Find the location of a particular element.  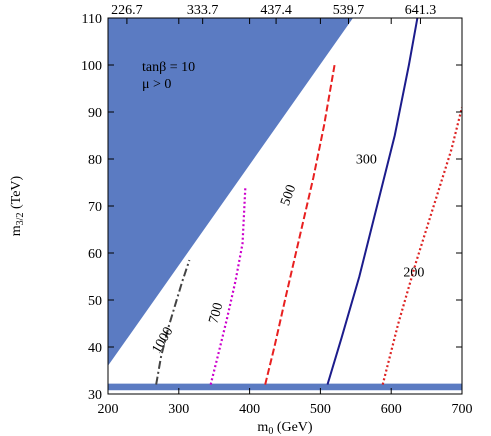

y-tick-label: 100 is located at coordinates (91, 66).